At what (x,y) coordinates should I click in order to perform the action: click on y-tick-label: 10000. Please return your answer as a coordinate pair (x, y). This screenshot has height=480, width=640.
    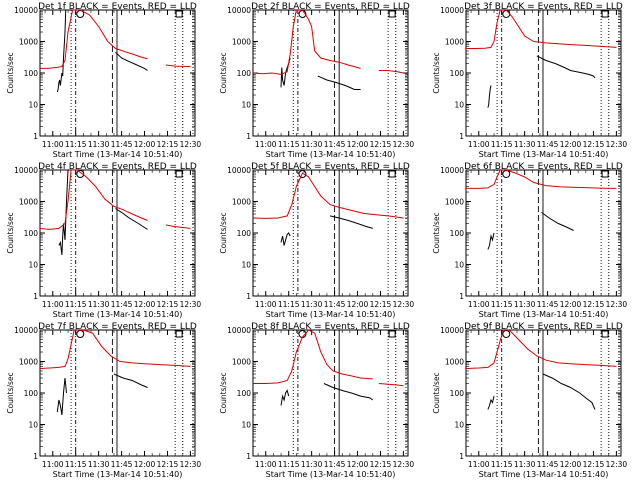
    Looking at the image, I should click on (239, 10).